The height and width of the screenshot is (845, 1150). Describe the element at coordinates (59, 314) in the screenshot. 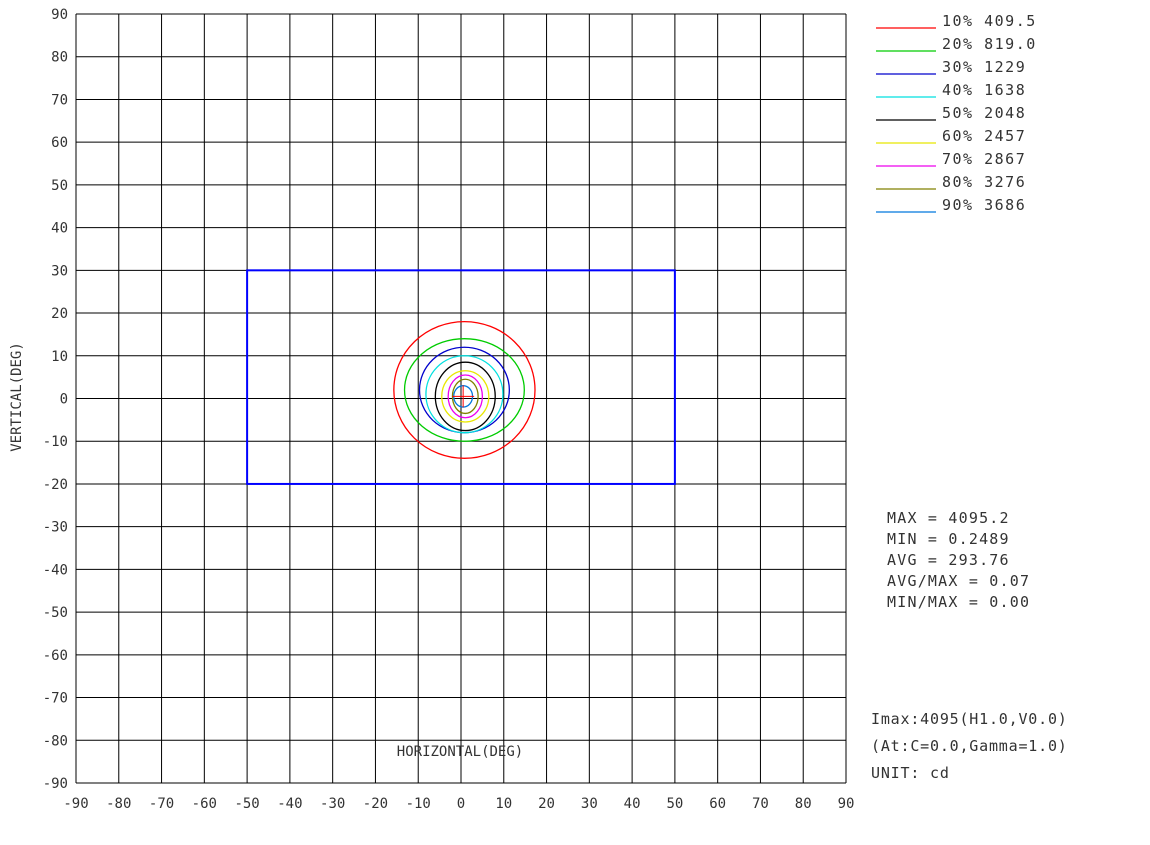

I see `y-tick-label: 20` at that location.